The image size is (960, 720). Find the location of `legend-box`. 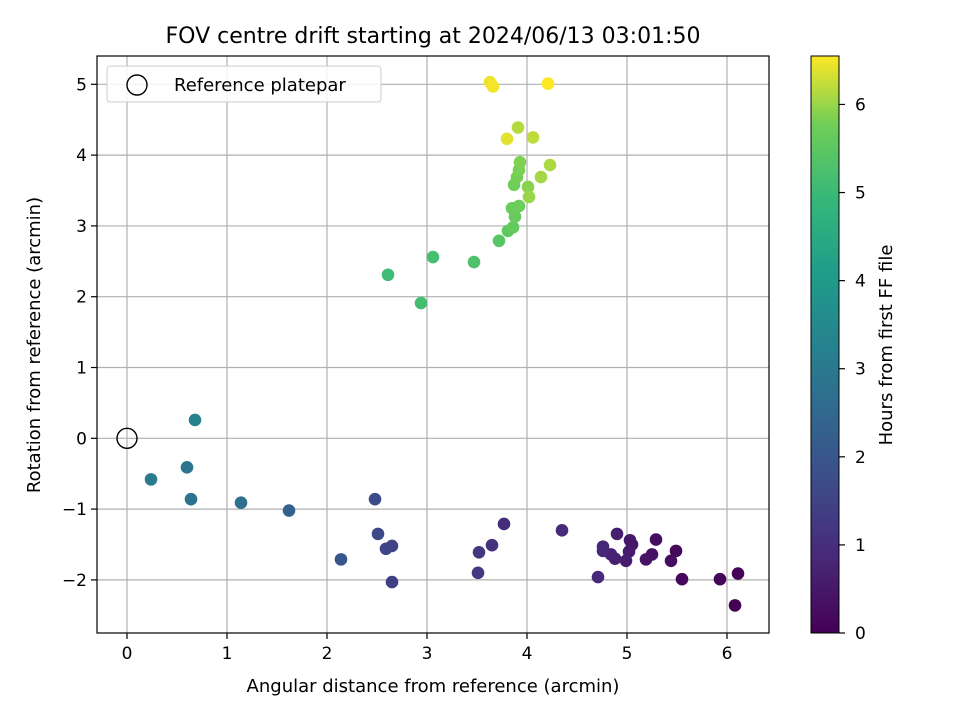

legend-box is located at coordinates (244, 84).